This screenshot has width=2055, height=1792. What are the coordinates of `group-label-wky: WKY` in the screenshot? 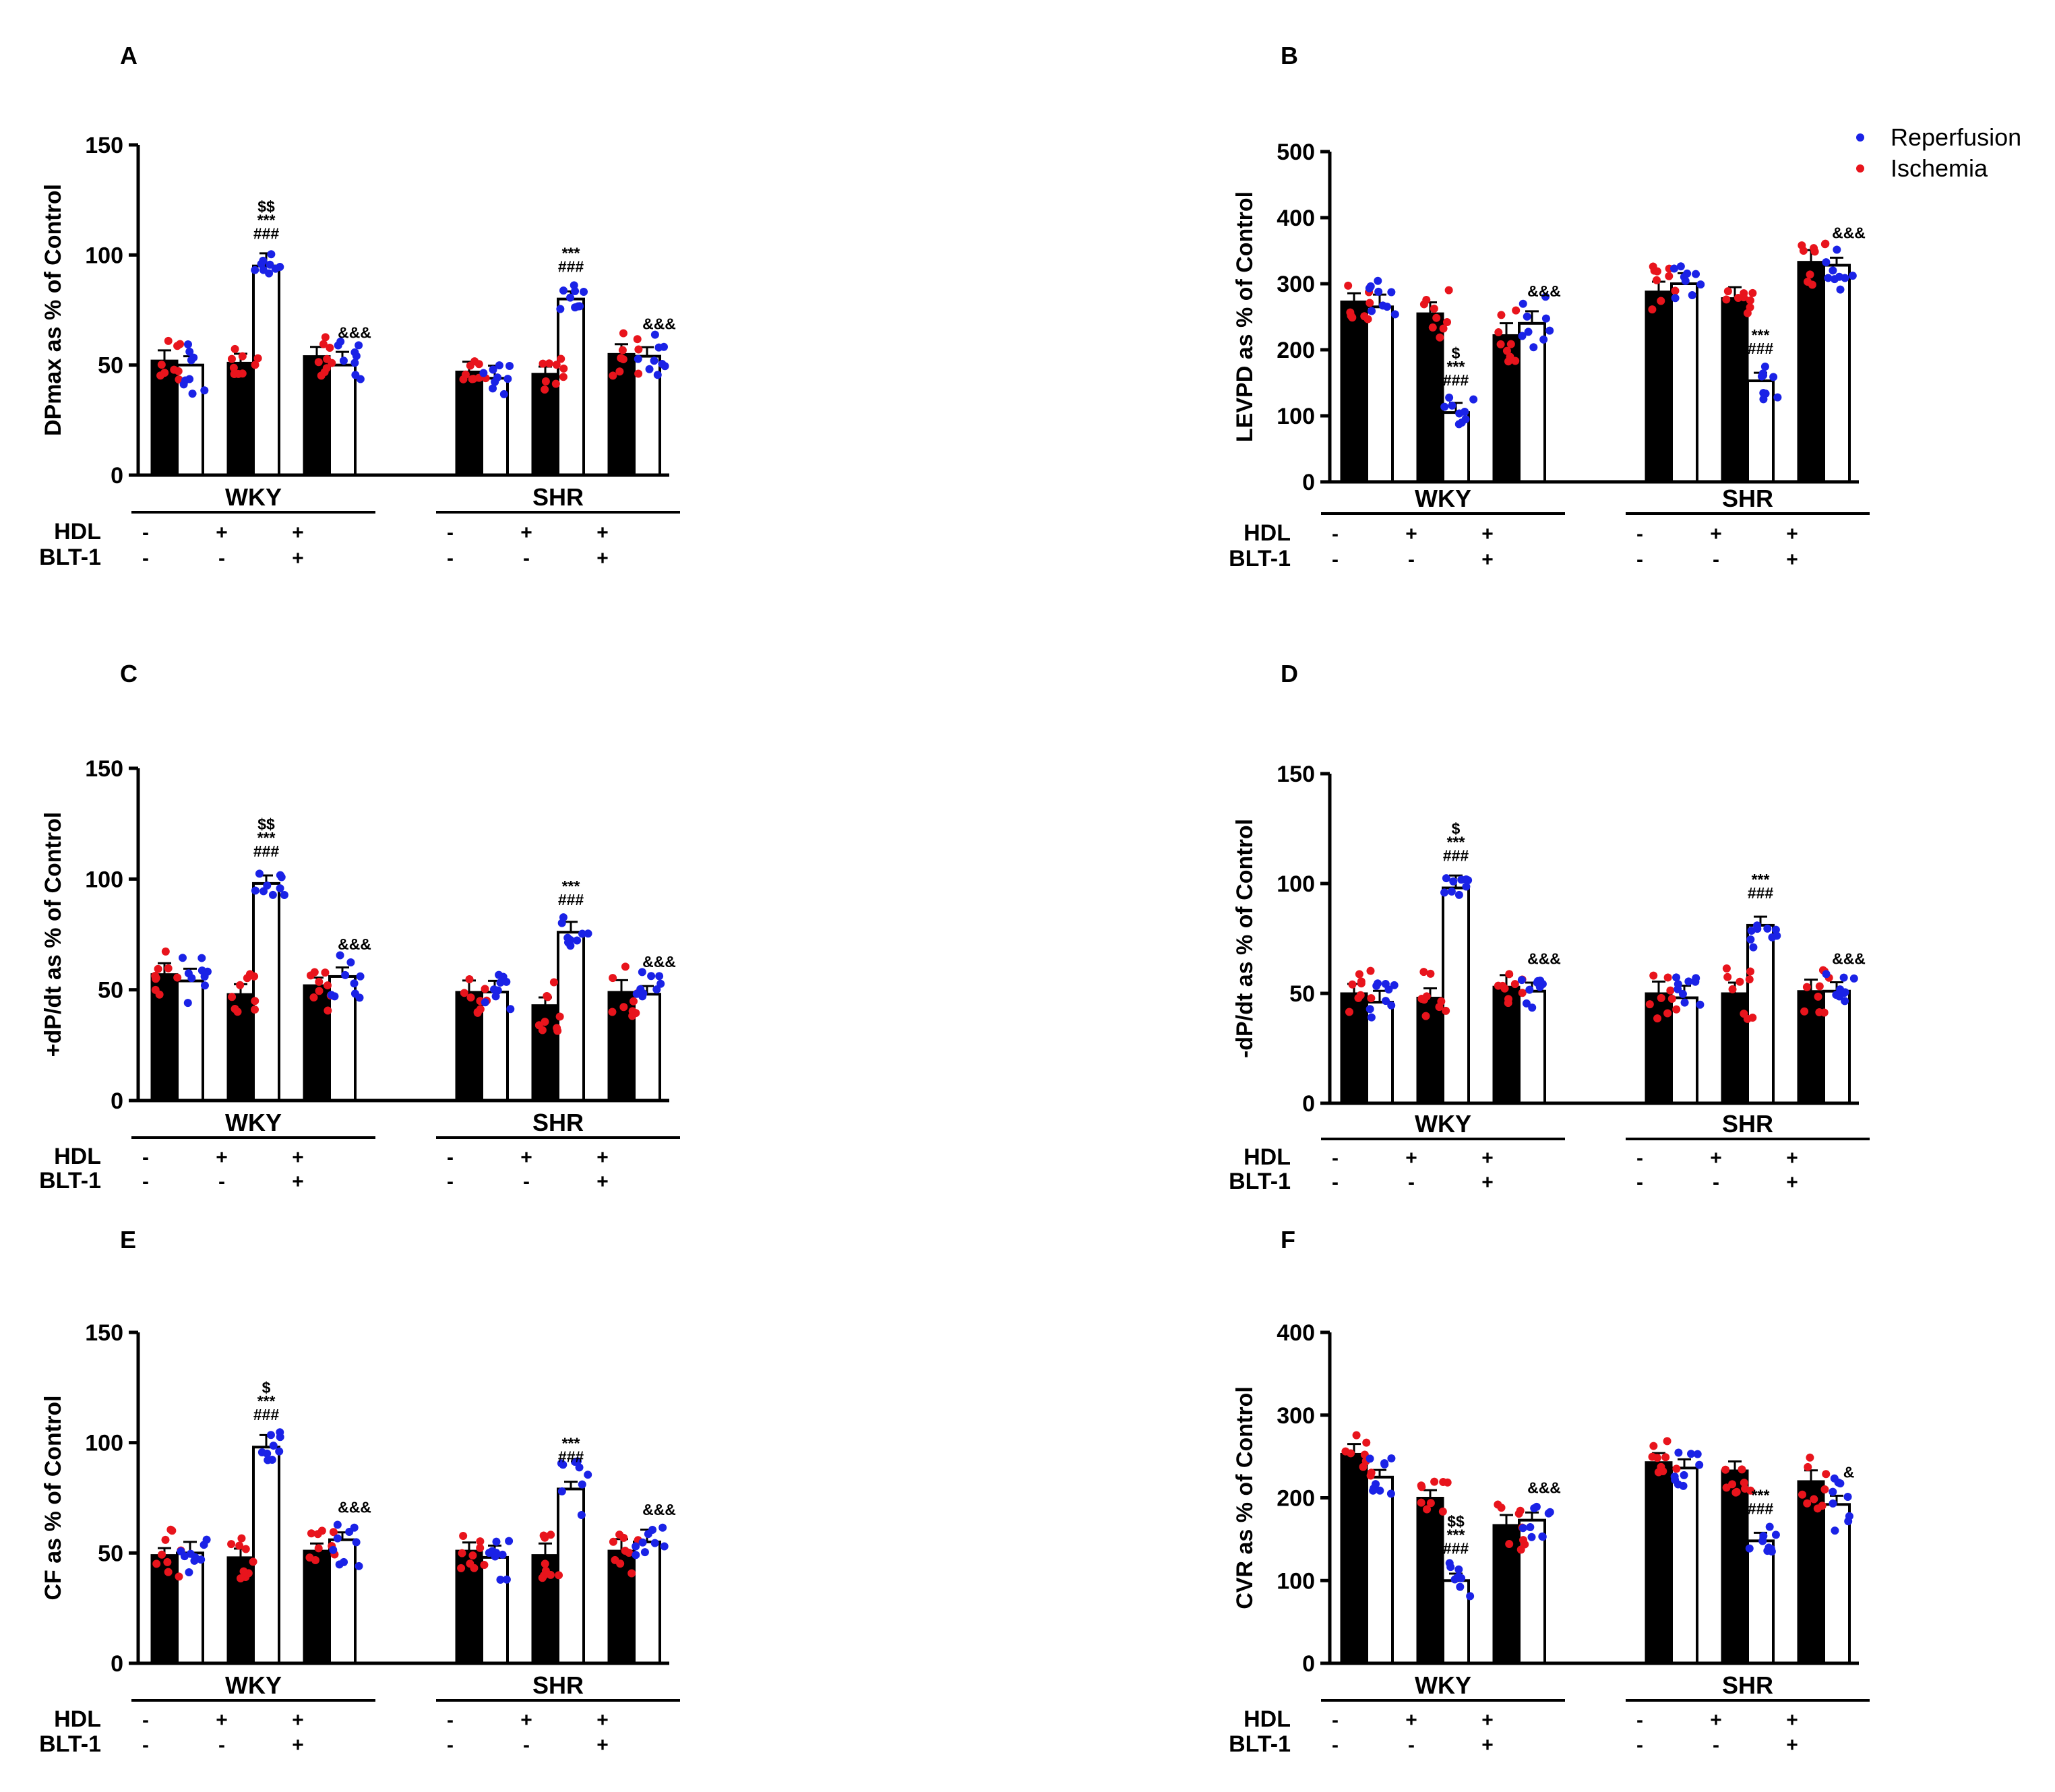 It's located at (253, 497).